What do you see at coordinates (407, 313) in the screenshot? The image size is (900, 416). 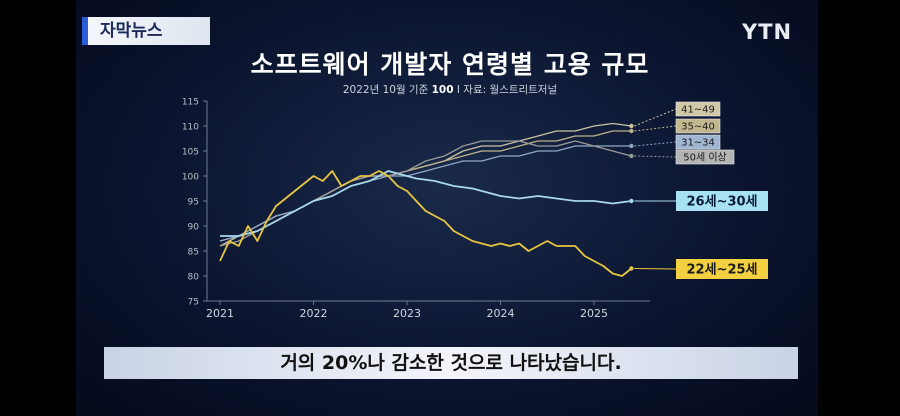 I see `x-tick-label: 2023` at bounding box center [407, 313].